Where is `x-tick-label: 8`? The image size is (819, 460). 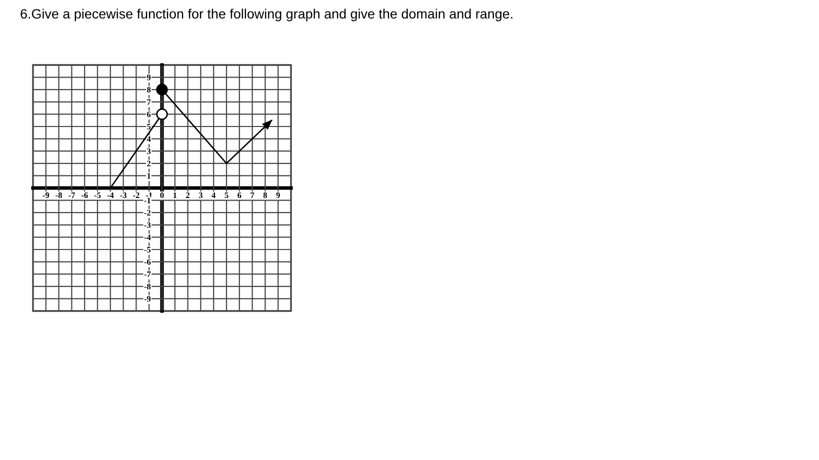
x-tick-label: 8 is located at coordinates (265, 195).